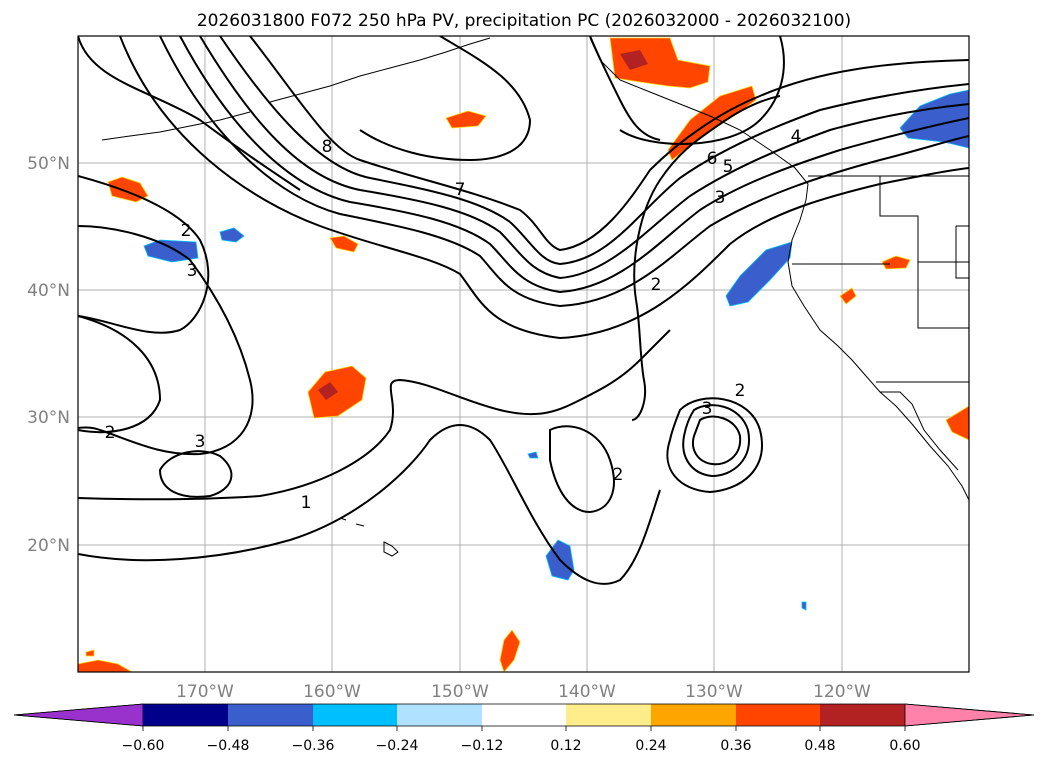  I want to click on longitude-labels: 170°W 160°W 150°W 140°W 130°W 120°W, so click(523, 692).